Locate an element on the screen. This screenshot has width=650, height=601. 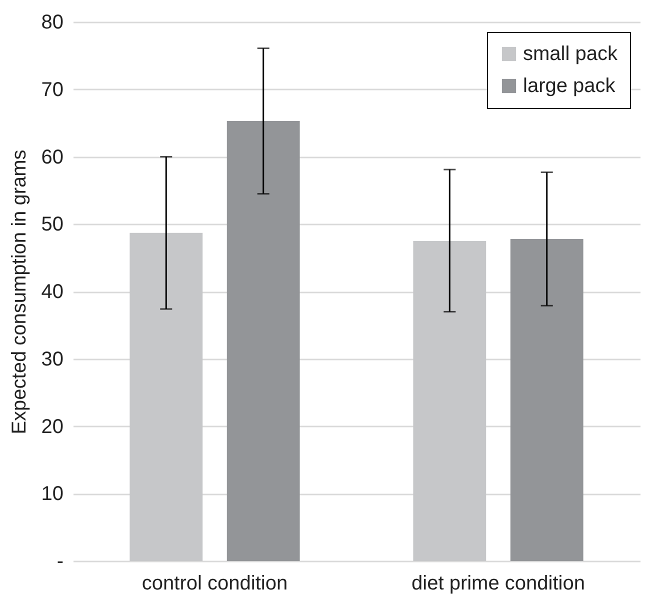
legend-label: large pack is located at coordinates (569, 86).